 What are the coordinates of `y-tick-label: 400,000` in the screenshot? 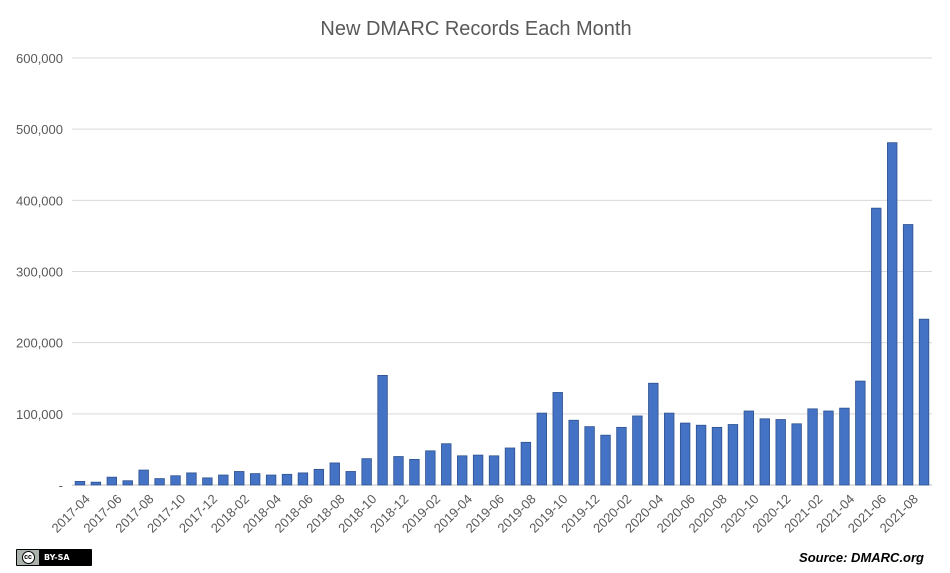 It's located at (39, 200).